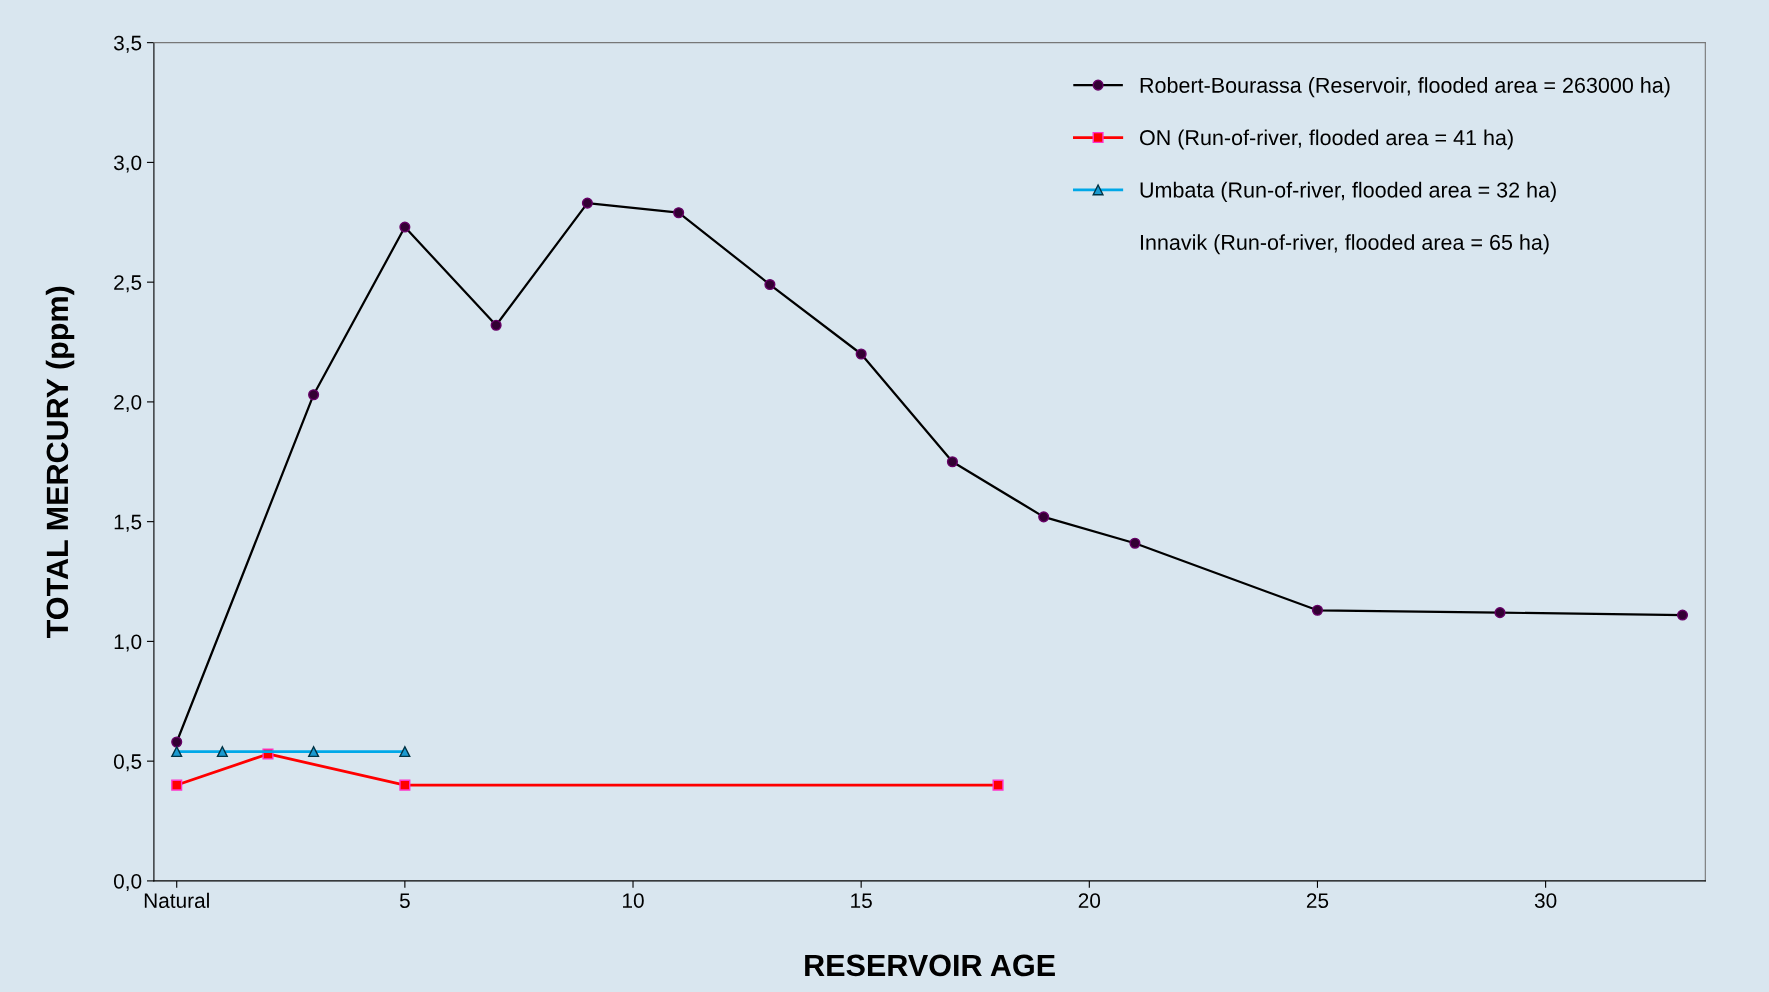  Describe the element at coordinates (930, 965) in the screenshot. I see `x-axis-title: RESERVOIR AGE` at that location.